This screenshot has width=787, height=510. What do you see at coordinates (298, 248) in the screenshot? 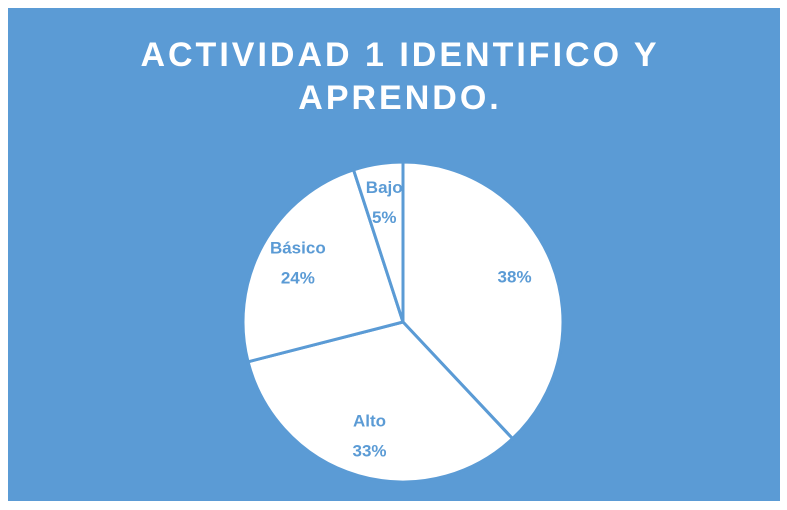
I see `slice-category-label: Básico` at bounding box center [298, 248].